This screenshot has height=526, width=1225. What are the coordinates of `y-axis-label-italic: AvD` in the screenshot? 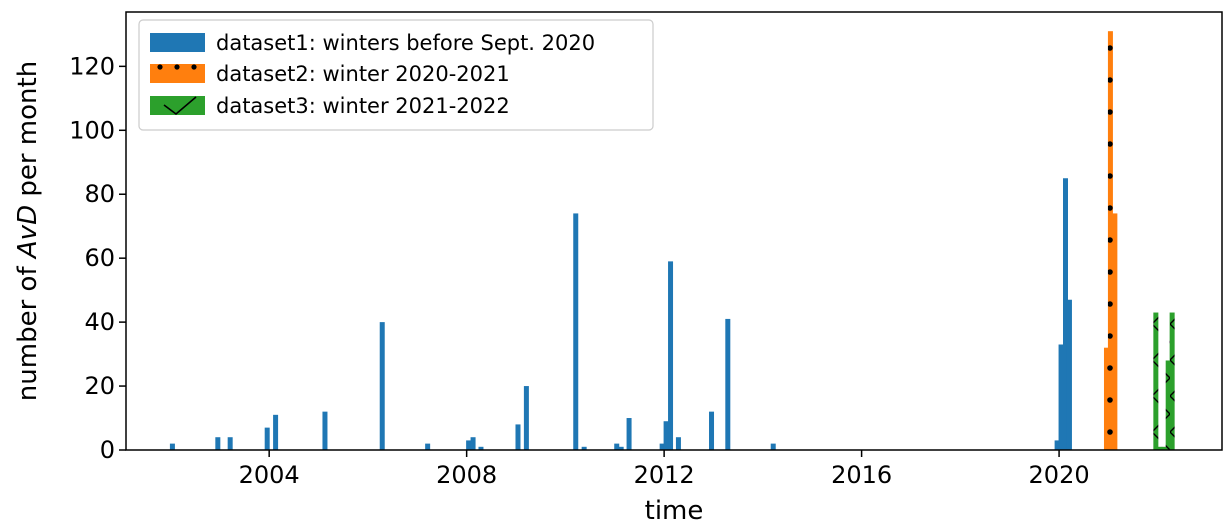 It's located at (28, 232).